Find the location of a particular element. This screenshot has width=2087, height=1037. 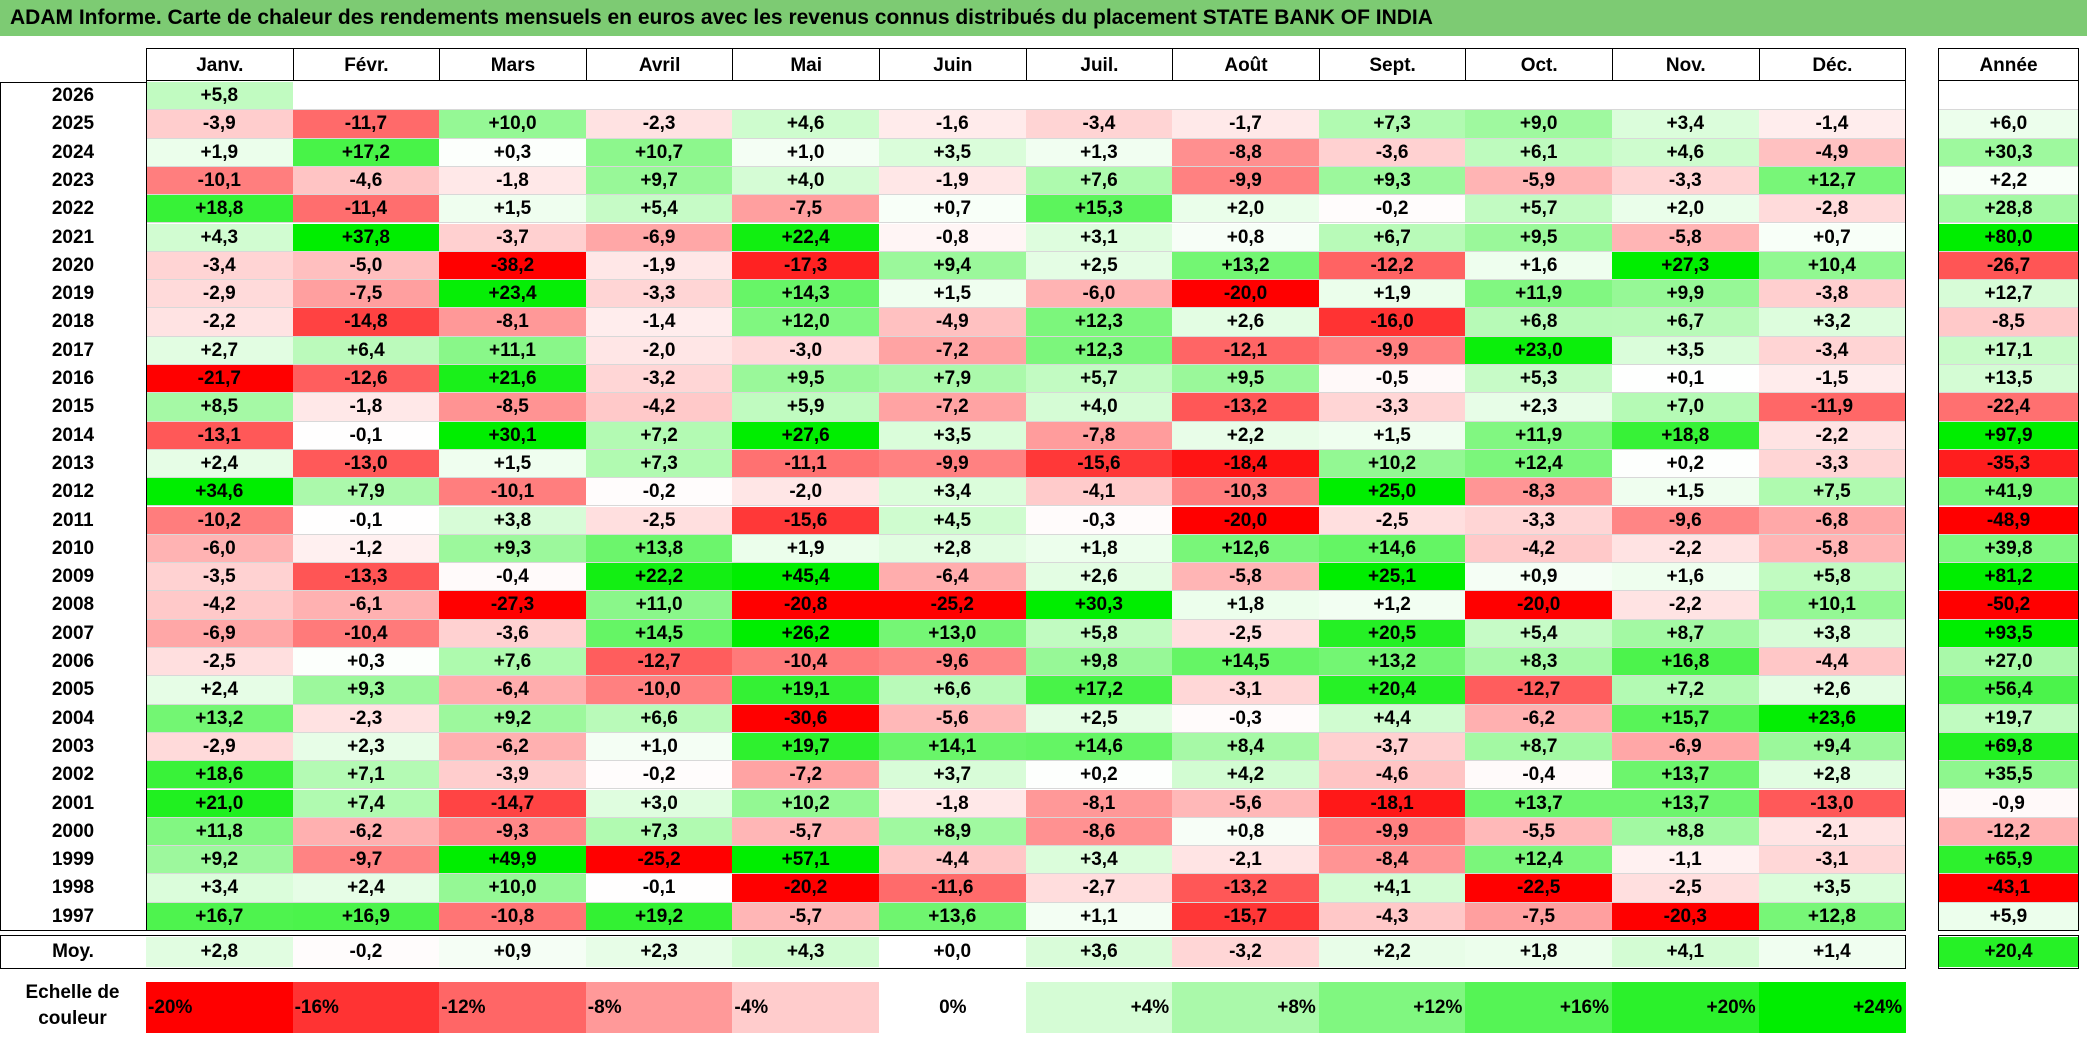

heatmap-cell: +9,3 is located at coordinates (513, 549).